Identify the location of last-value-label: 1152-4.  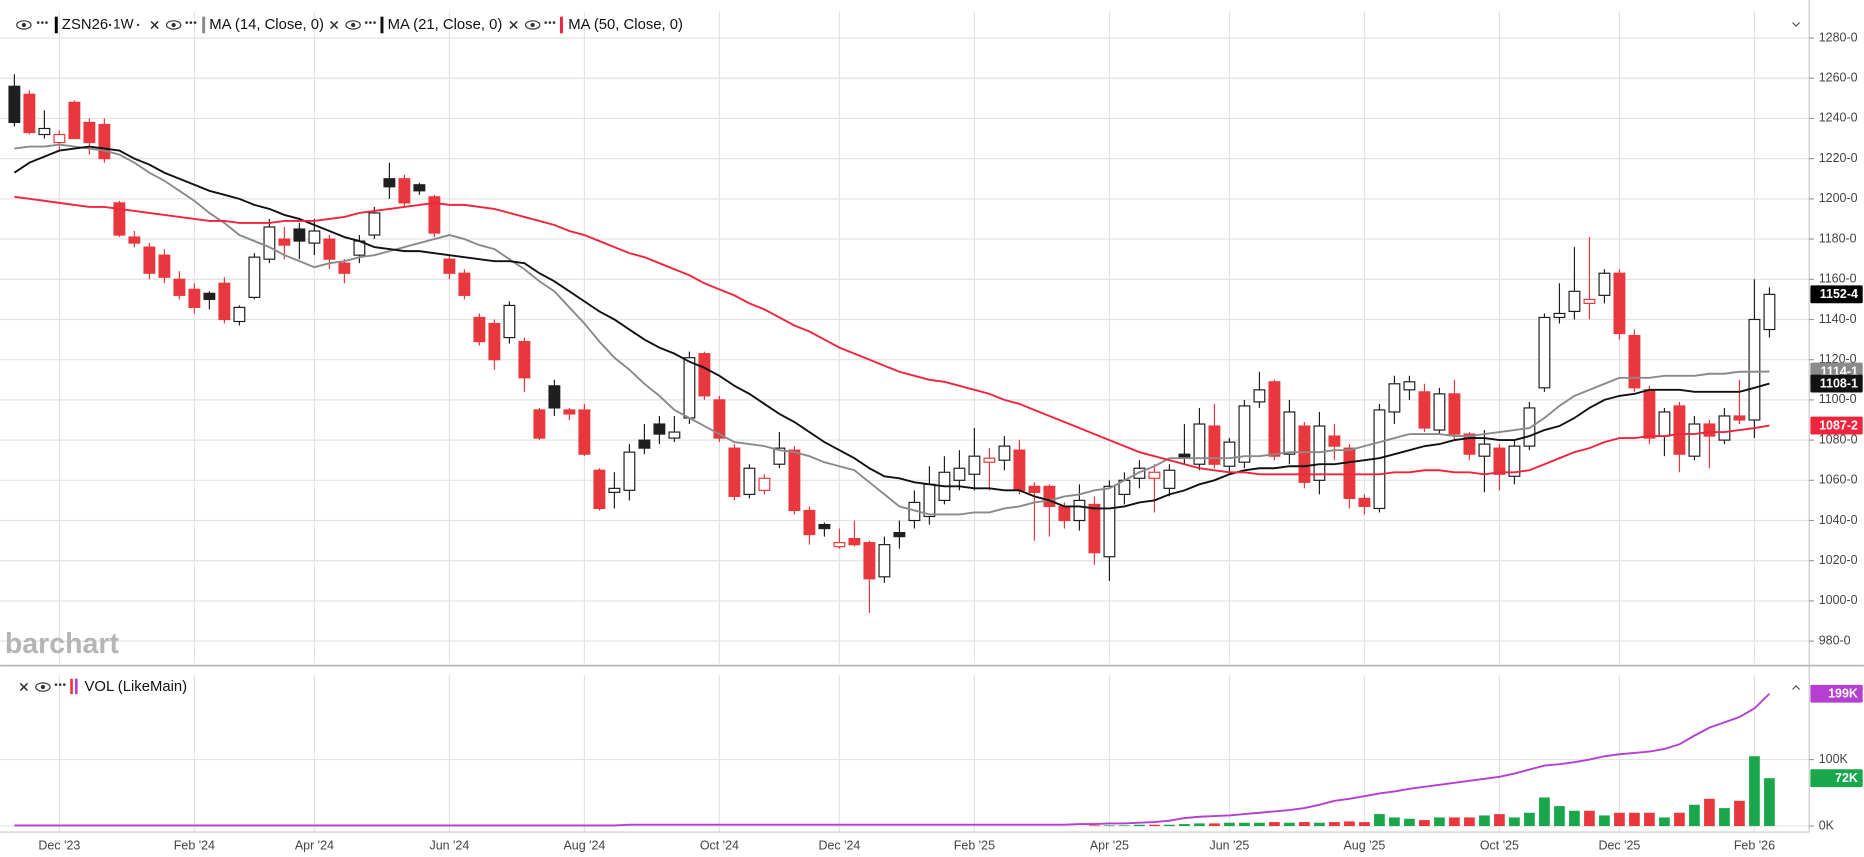
(1839, 294).